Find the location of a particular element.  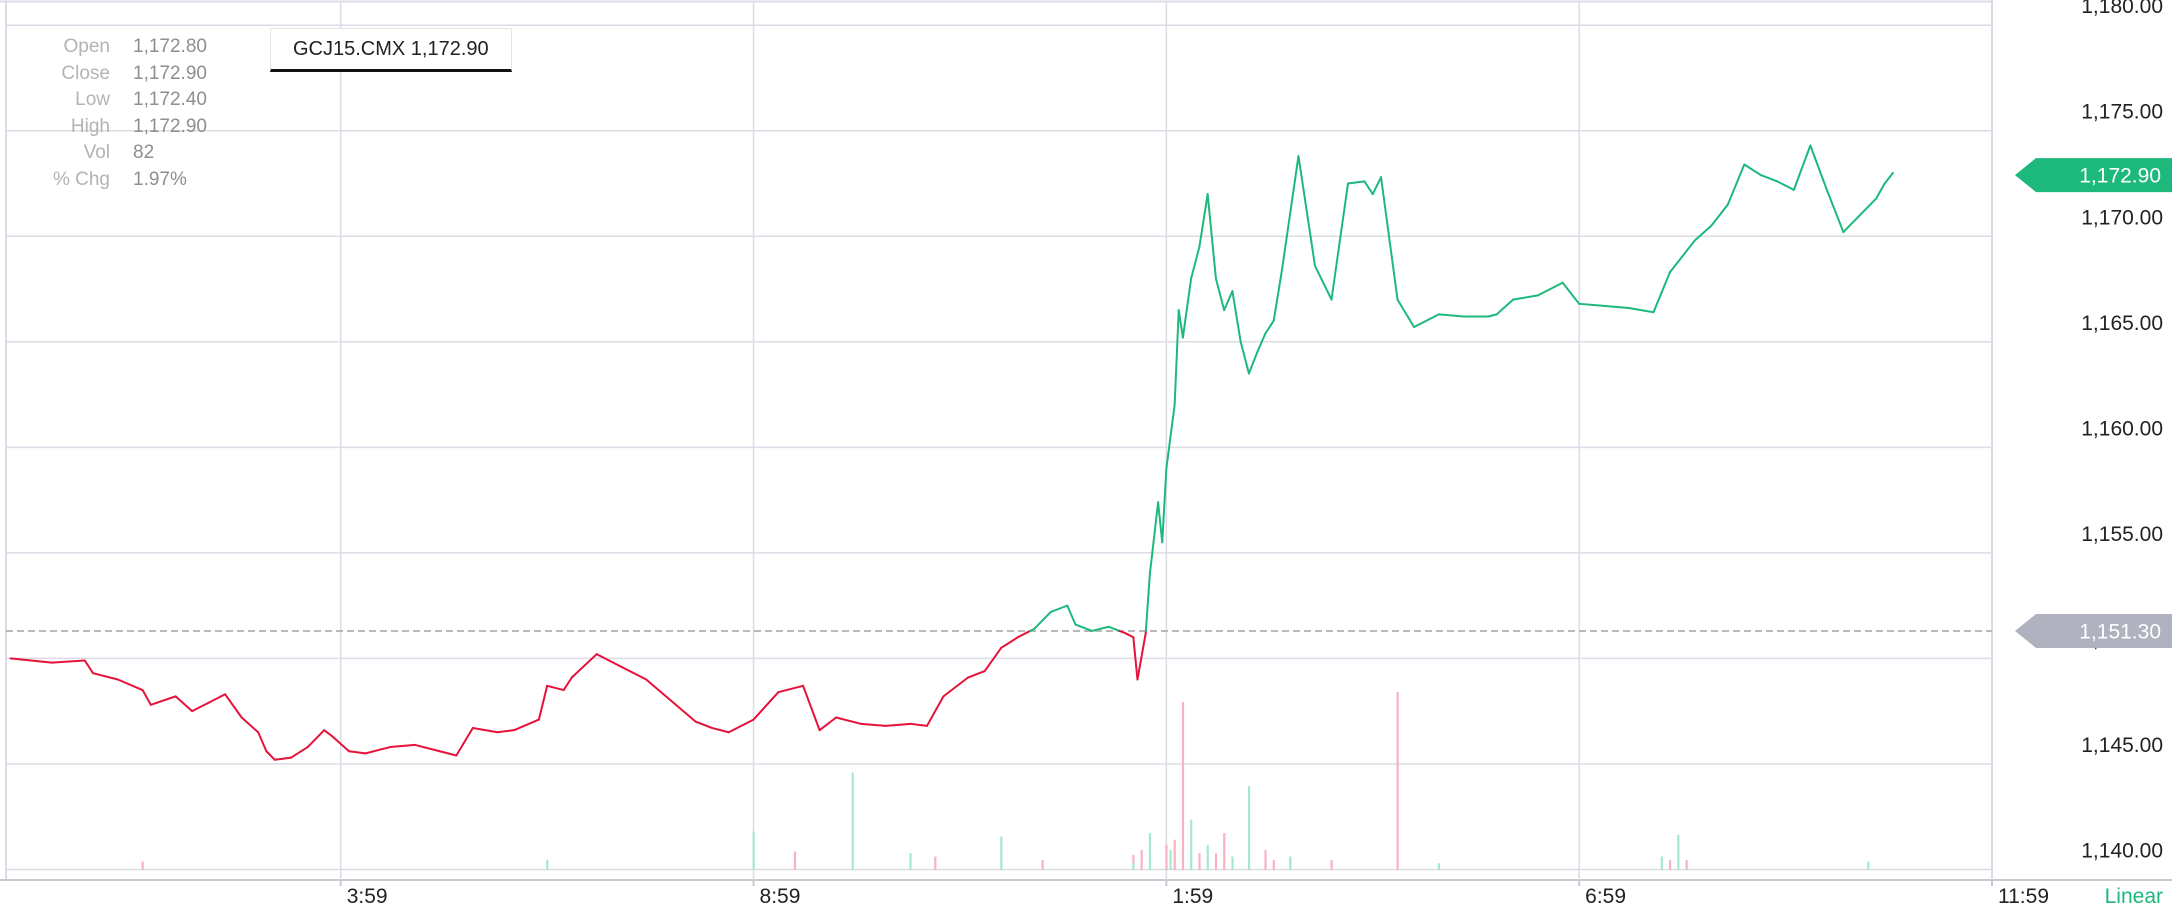

x-tick-label: 3:59 is located at coordinates (367, 896).